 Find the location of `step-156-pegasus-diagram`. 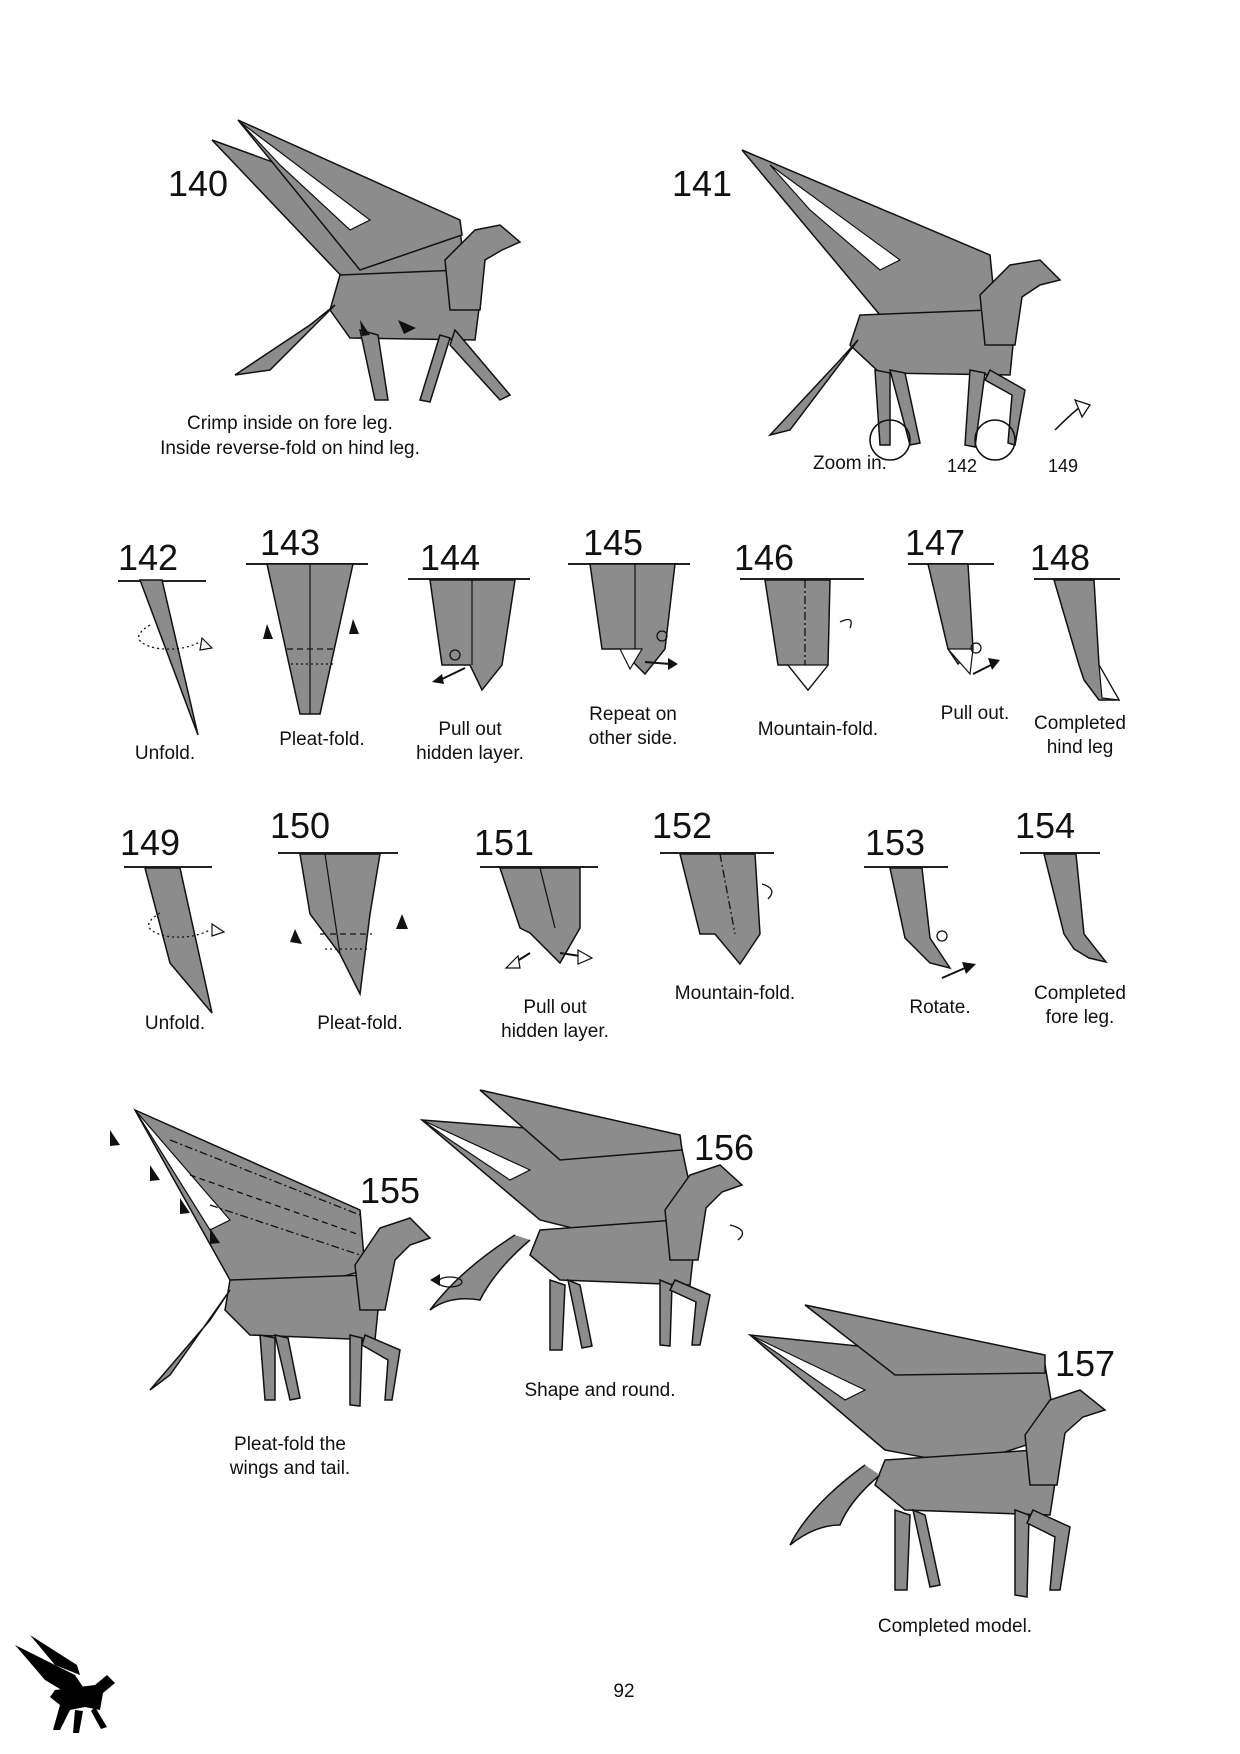

step-156-pegasus-diagram is located at coordinates (581, 1220).